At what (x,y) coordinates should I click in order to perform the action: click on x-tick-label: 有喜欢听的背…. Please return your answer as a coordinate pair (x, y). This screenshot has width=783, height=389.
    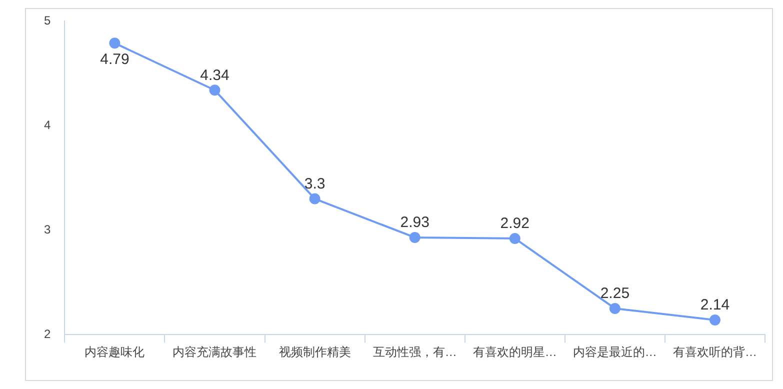
    Looking at the image, I should click on (714, 352).